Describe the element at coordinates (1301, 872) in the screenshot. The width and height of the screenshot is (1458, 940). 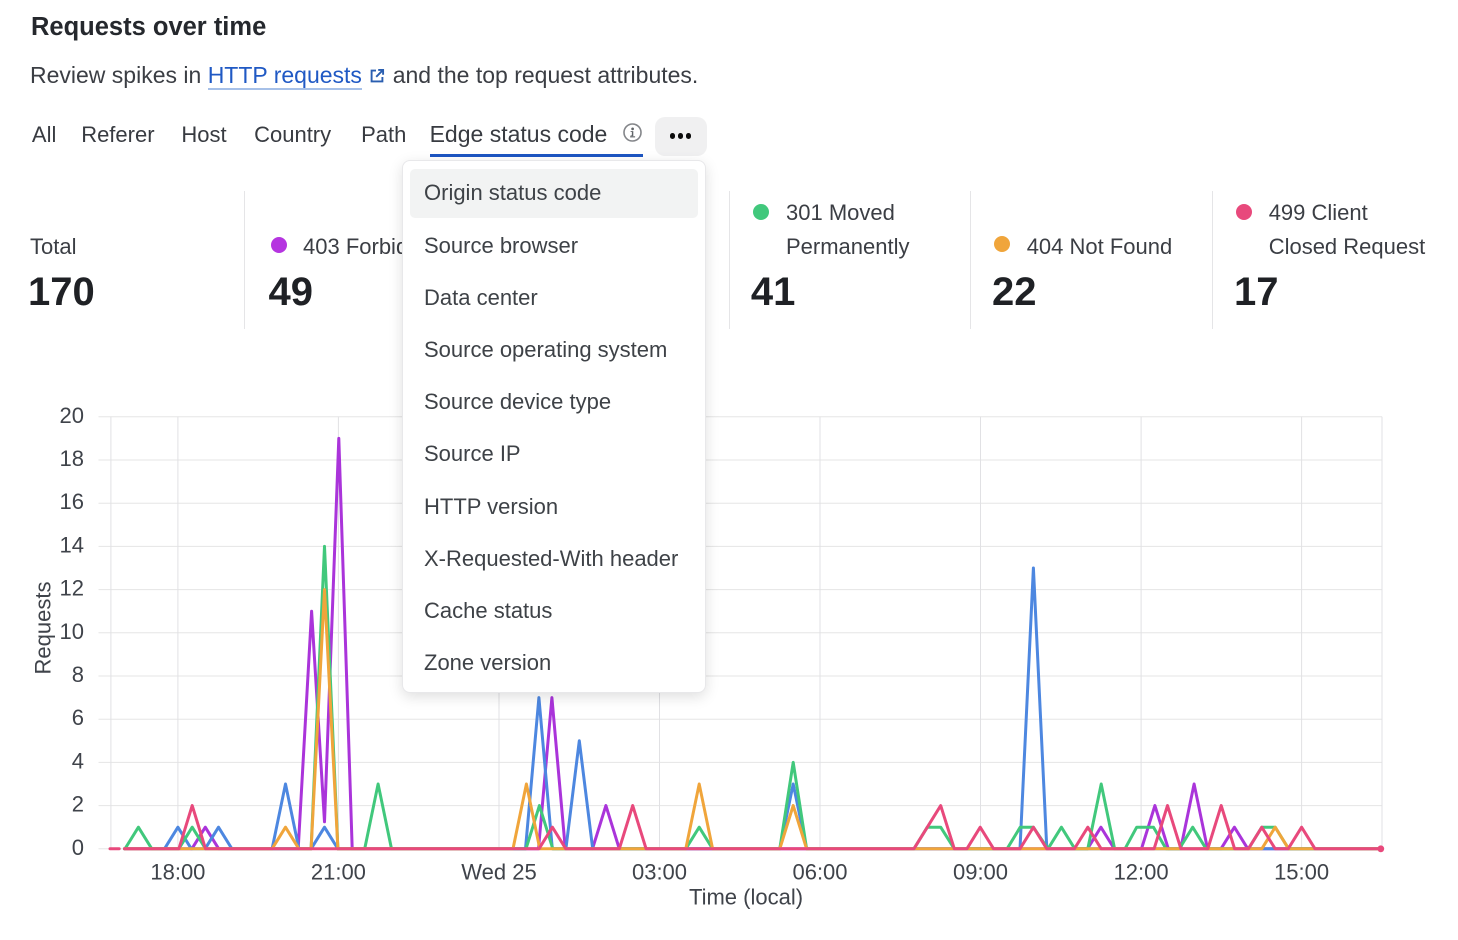
I see `svg-text: 15:00` at that location.